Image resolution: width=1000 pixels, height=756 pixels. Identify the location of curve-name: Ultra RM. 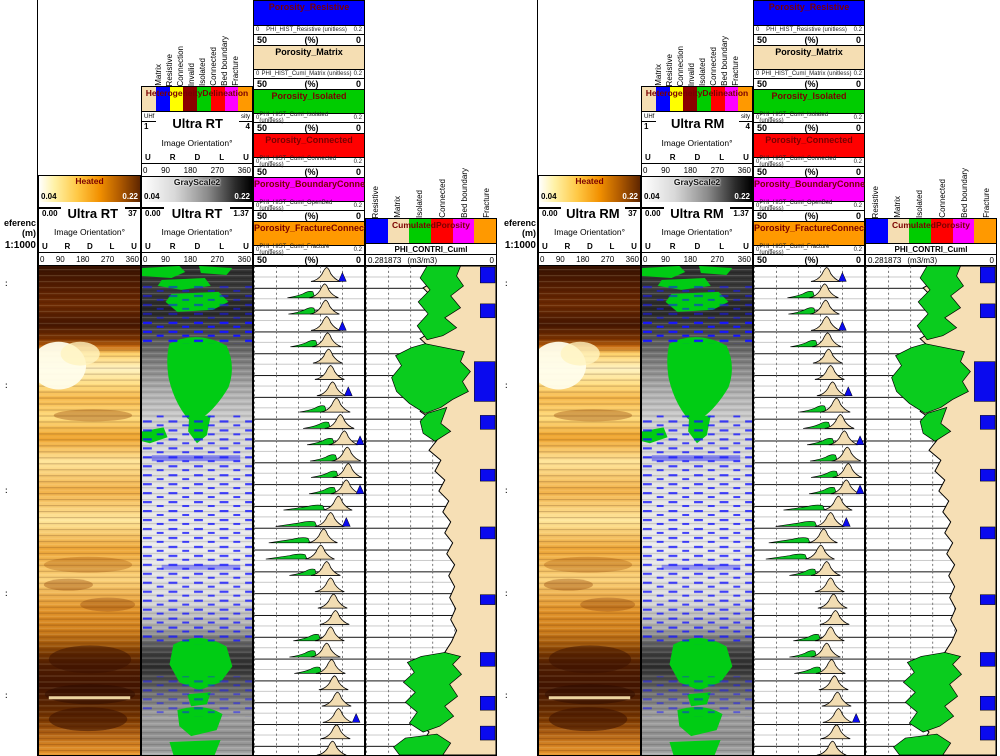
(697, 123).